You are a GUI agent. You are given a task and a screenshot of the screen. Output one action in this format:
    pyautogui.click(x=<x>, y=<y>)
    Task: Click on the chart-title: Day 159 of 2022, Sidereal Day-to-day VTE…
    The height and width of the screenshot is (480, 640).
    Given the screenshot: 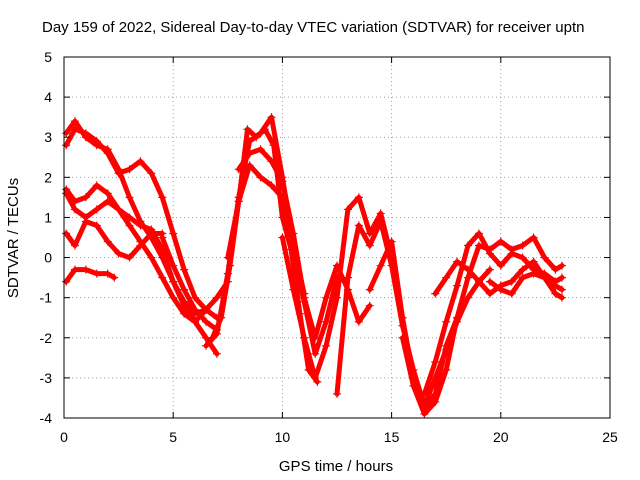 What is the action you would take?
    pyautogui.click(x=313, y=27)
    